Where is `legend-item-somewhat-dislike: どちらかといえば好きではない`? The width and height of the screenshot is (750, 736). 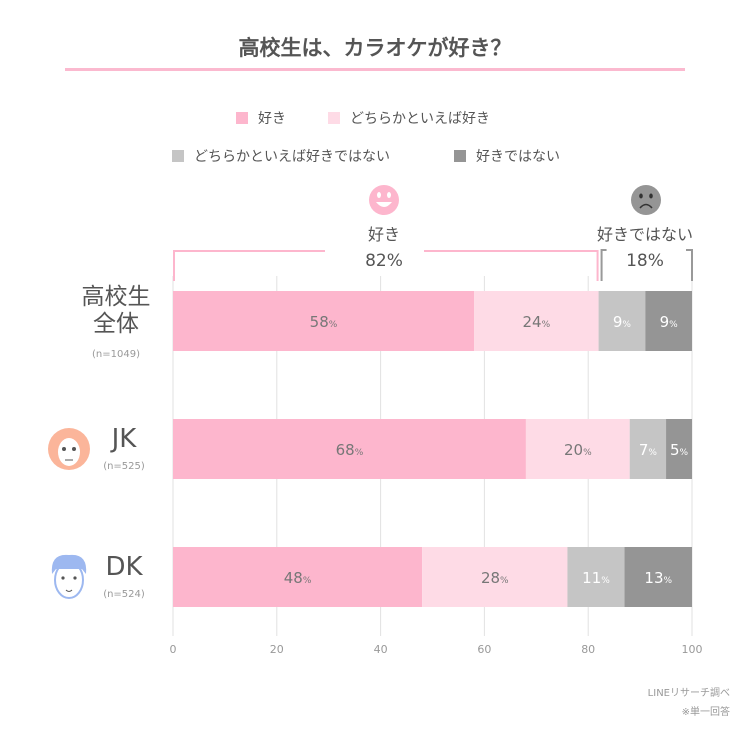 legend-item-somewhat-dislike: どちらかといえば好きではない is located at coordinates (281, 156).